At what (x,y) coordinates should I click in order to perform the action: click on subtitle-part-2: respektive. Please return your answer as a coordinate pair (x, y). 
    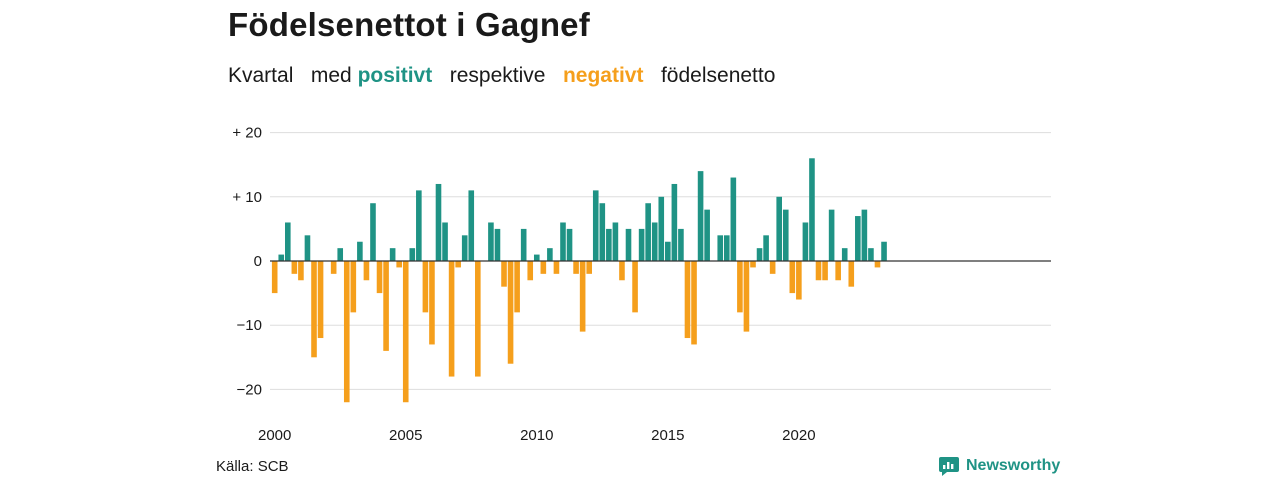
    Looking at the image, I should click on (497, 75).